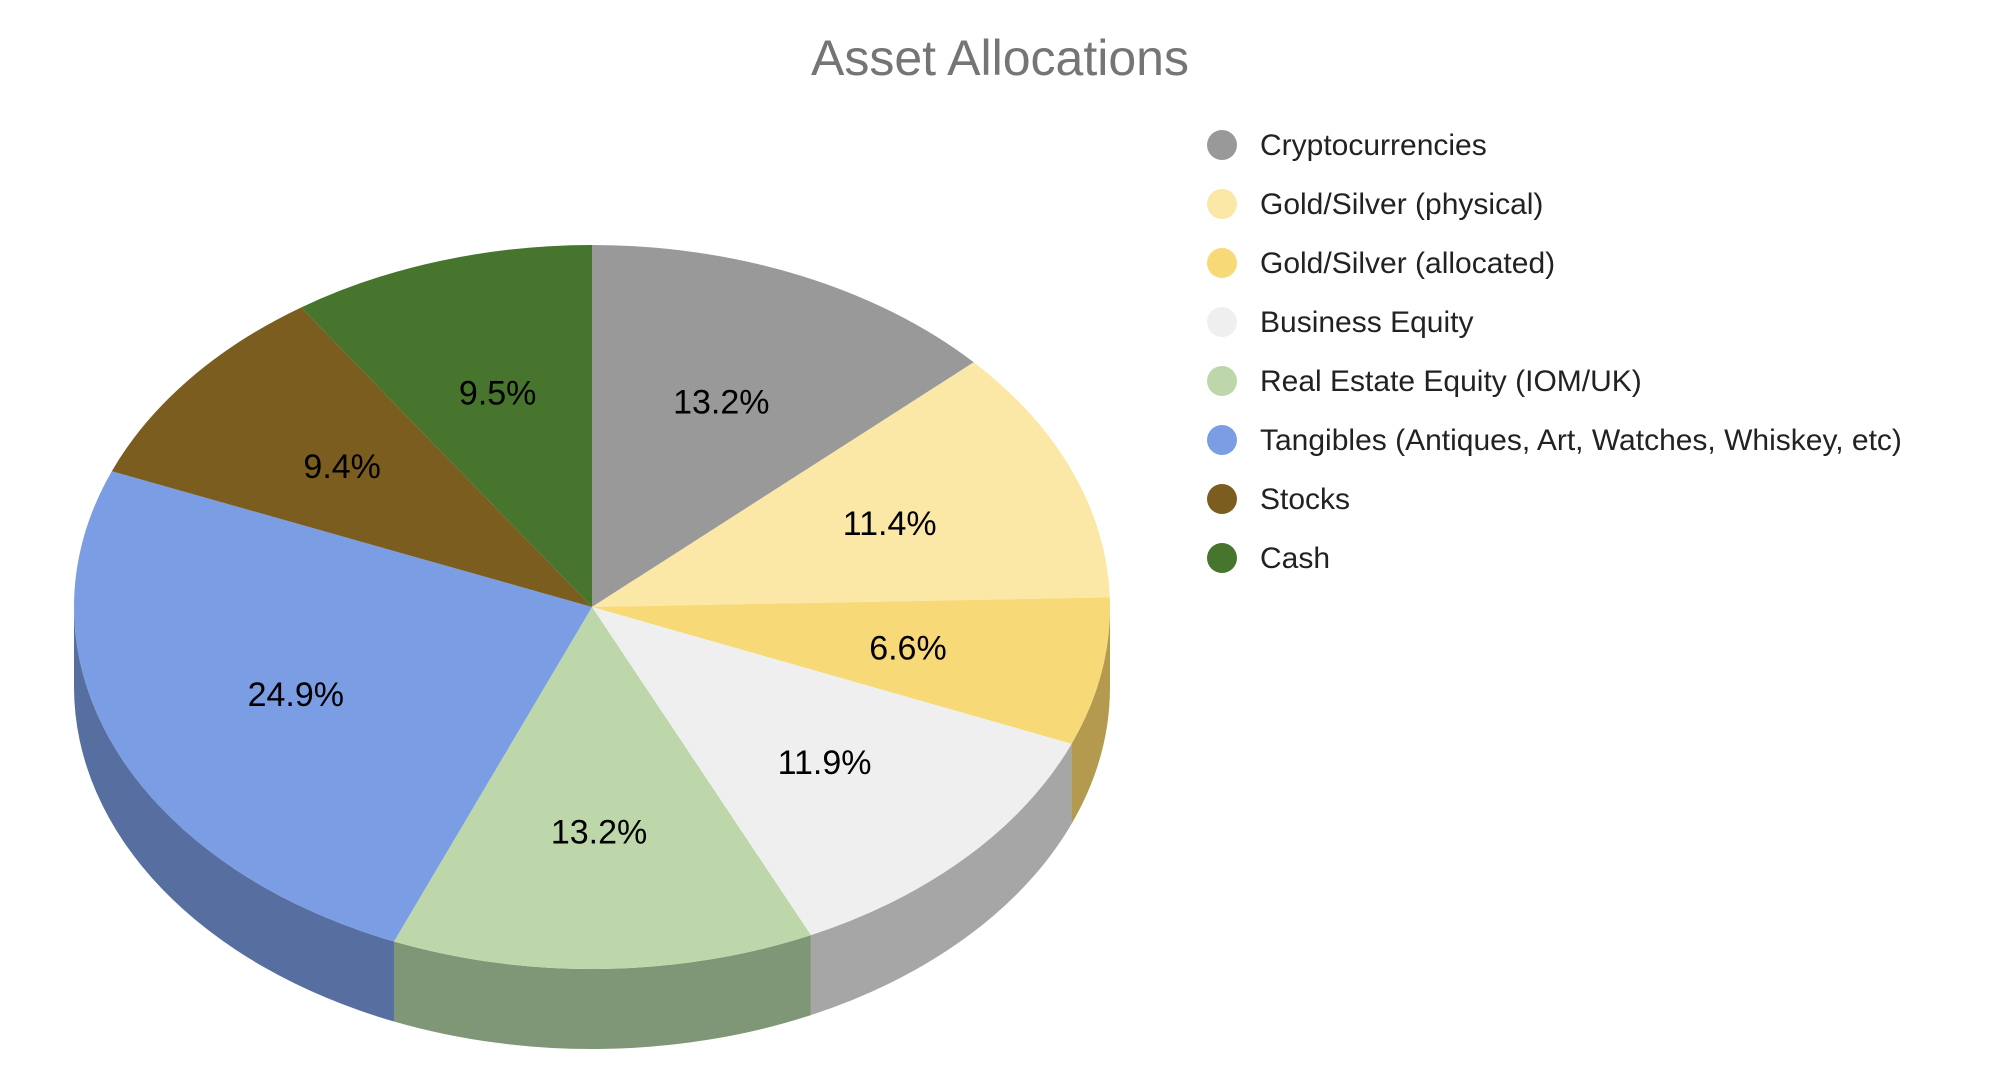  What do you see at coordinates (825, 763) in the screenshot?
I see `slice-label-3: 11.9%` at bounding box center [825, 763].